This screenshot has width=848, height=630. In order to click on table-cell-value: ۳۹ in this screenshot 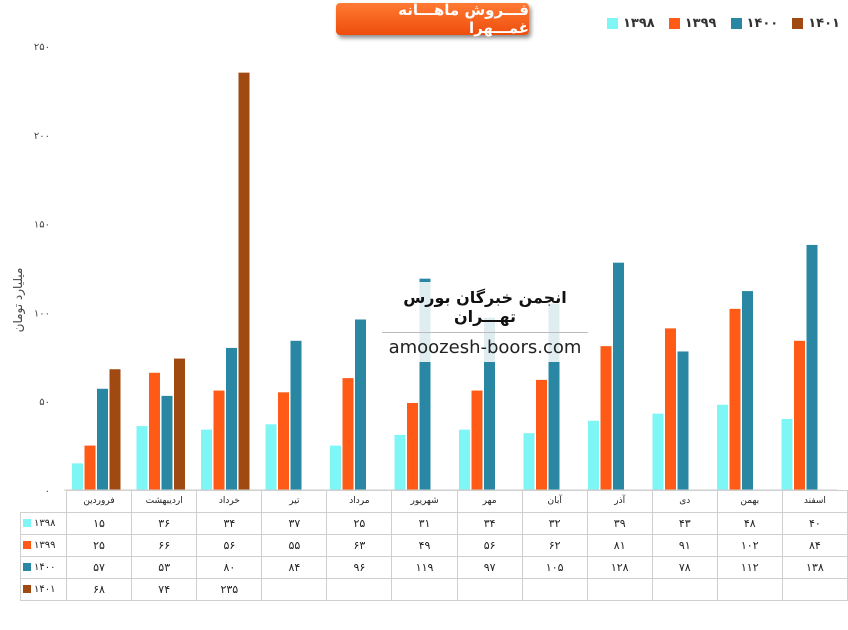, I will do `click(619, 523)`.